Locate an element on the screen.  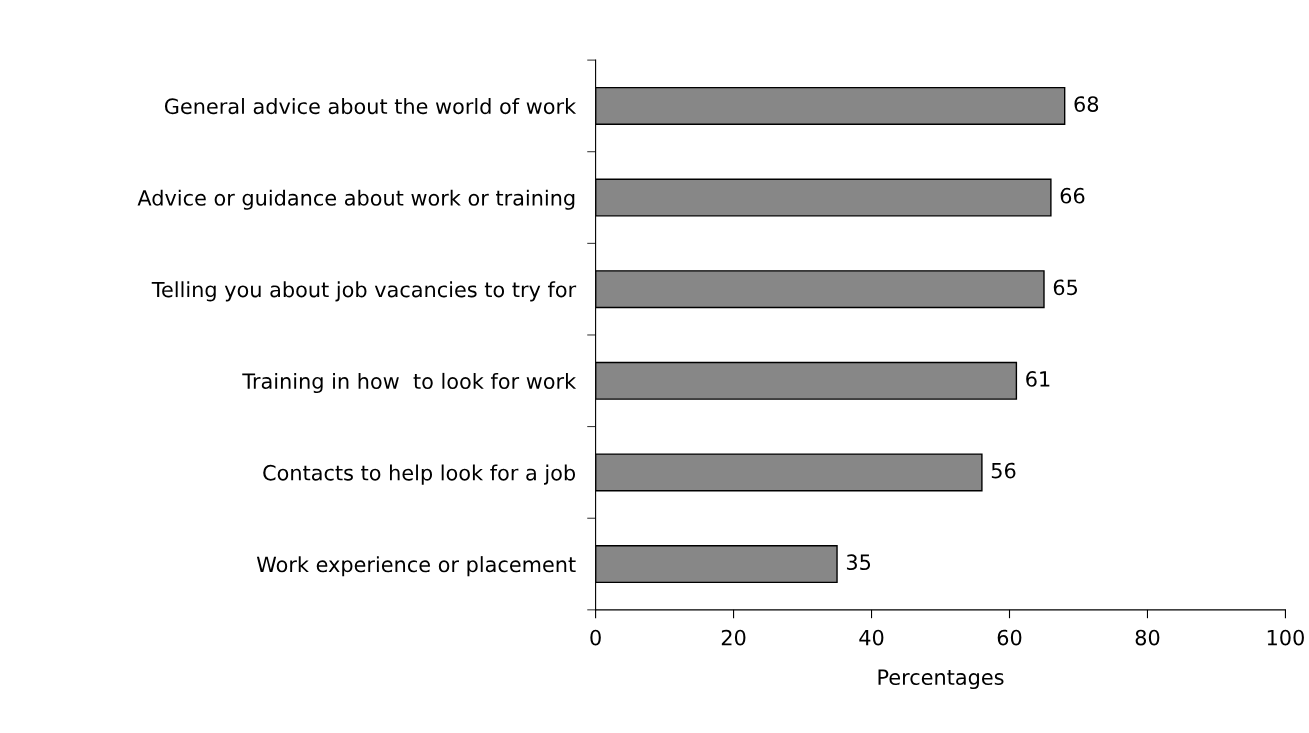
x-tick-label: 40 is located at coordinates (871, 637).